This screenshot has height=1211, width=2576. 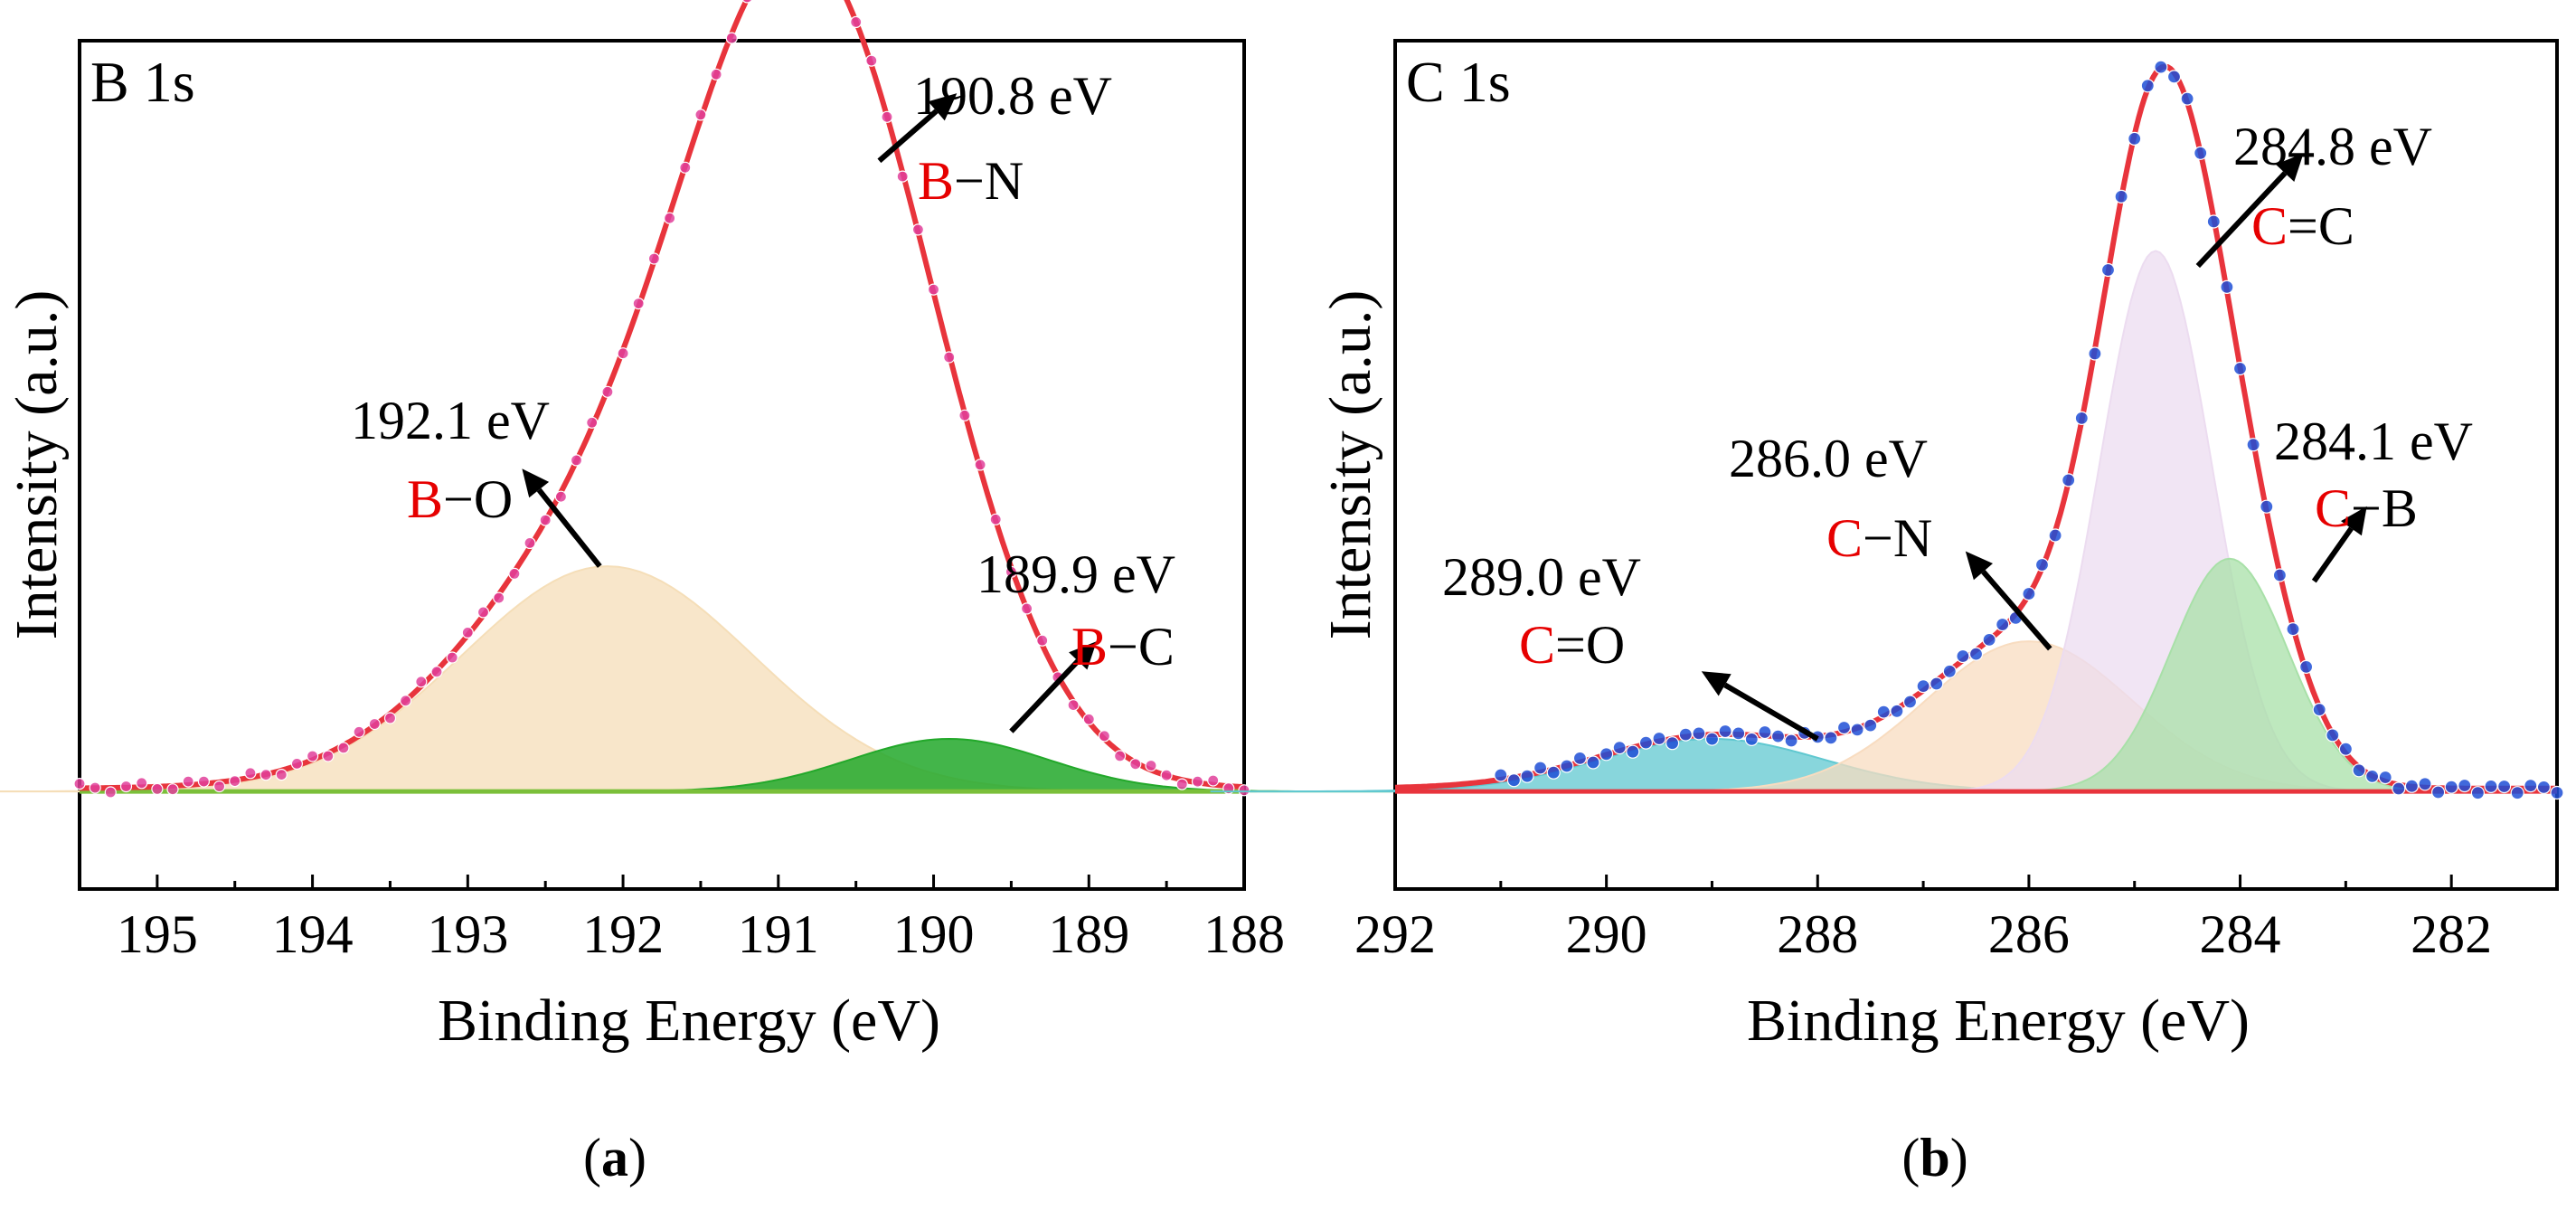 What do you see at coordinates (478, 499) in the screenshot?
I see `bond-partner: −O` at bounding box center [478, 499].